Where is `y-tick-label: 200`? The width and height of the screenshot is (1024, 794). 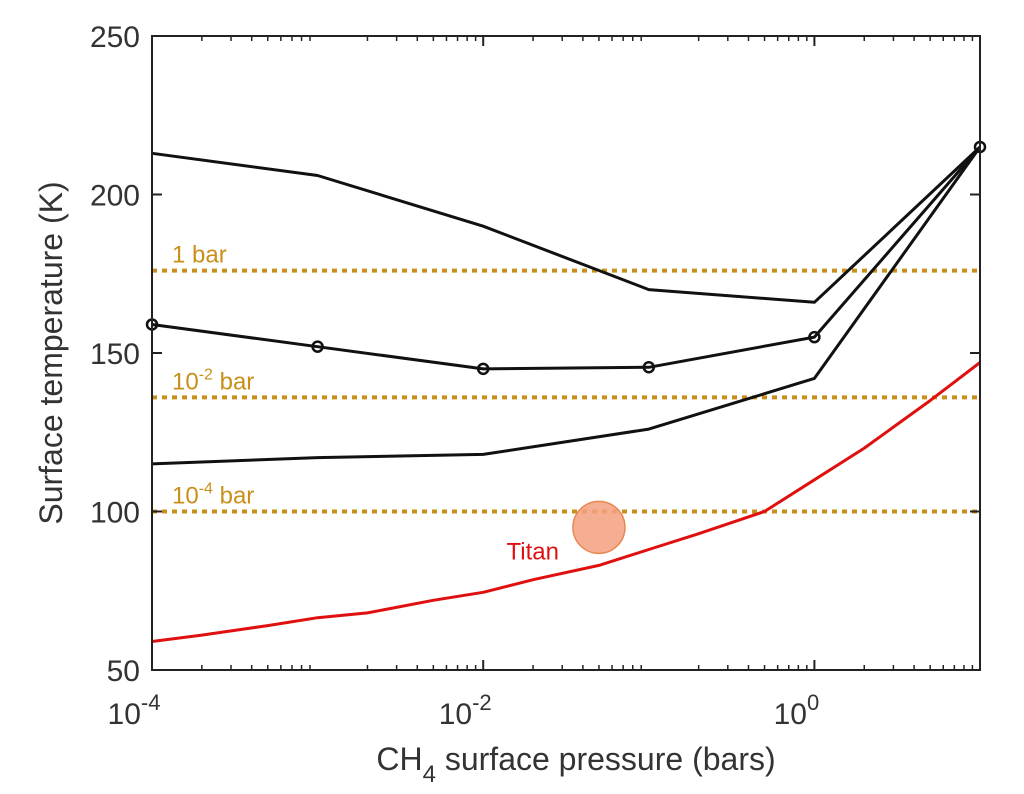
y-tick-label: 200 is located at coordinates (115, 196).